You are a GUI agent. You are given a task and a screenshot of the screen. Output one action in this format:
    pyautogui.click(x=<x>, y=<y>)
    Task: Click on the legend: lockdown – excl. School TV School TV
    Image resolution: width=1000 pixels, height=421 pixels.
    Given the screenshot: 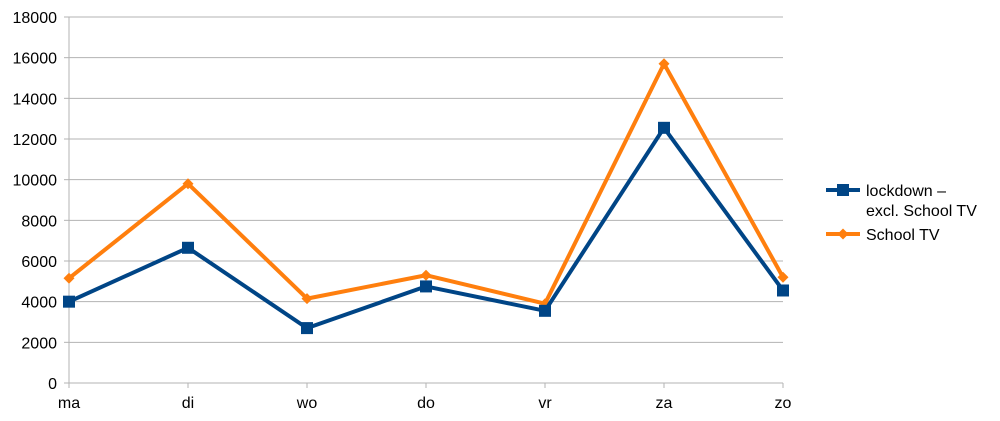 What is the action you would take?
    pyautogui.click(x=901, y=213)
    